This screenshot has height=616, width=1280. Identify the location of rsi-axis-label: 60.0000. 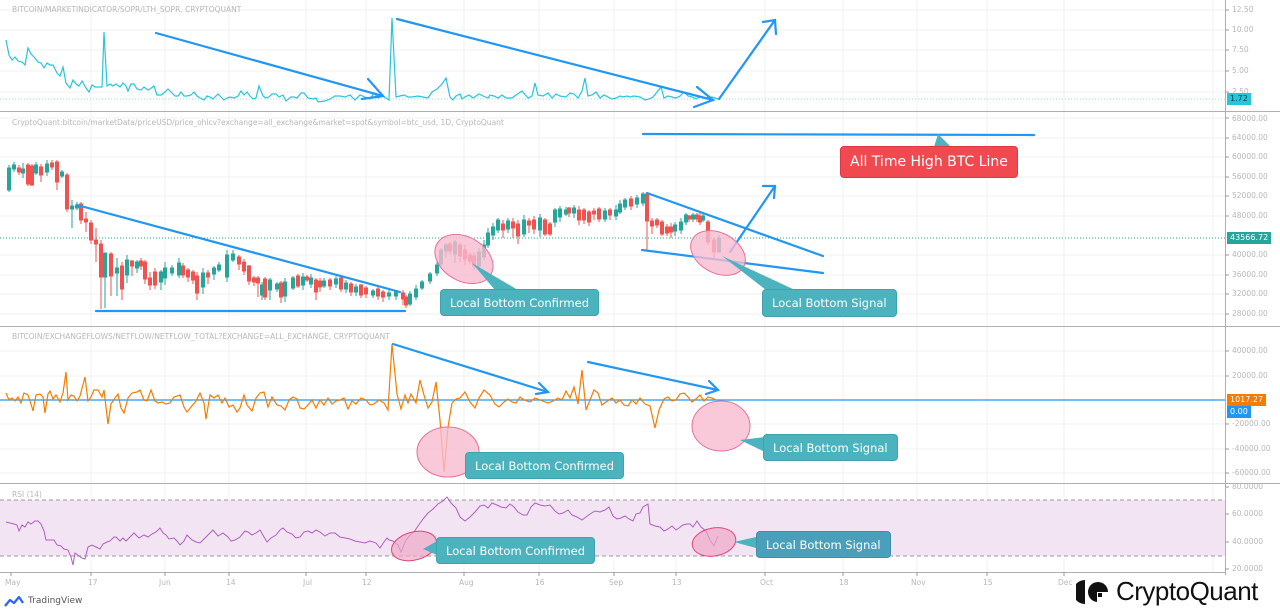
(1248, 513).